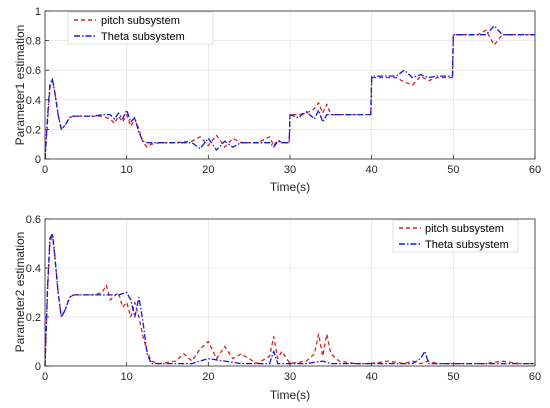 The width and height of the screenshot is (550, 408). What do you see at coordinates (33, 86) in the screenshot?
I see `y-tick-labels: 0 0.2 0.4 0.6 0.8 1` at bounding box center [33, 86].